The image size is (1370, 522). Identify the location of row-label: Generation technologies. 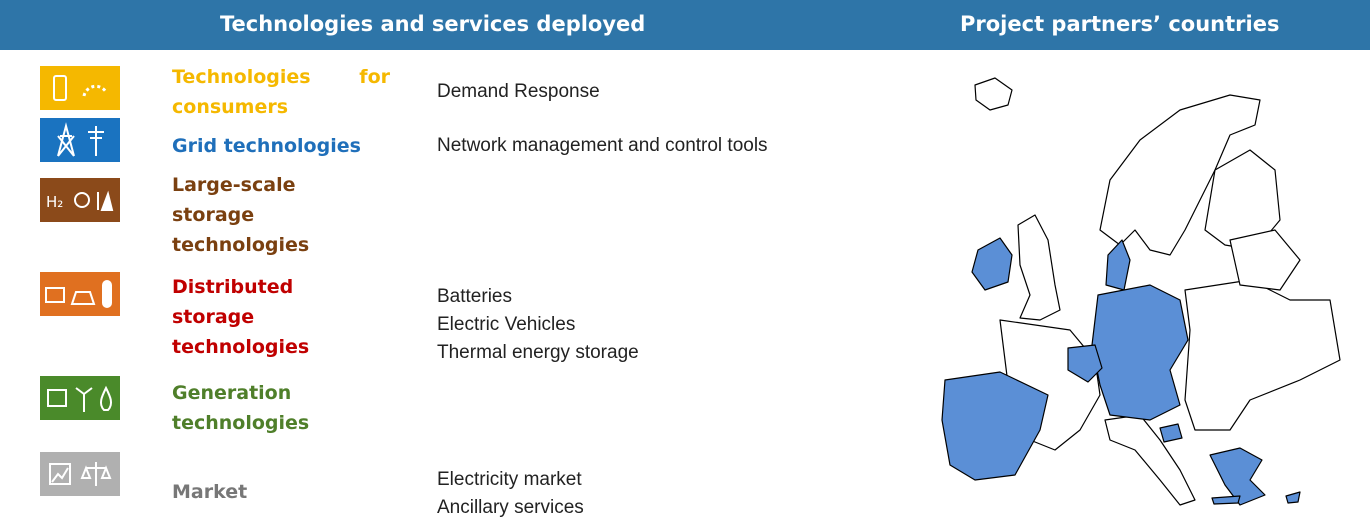
(241, 408).